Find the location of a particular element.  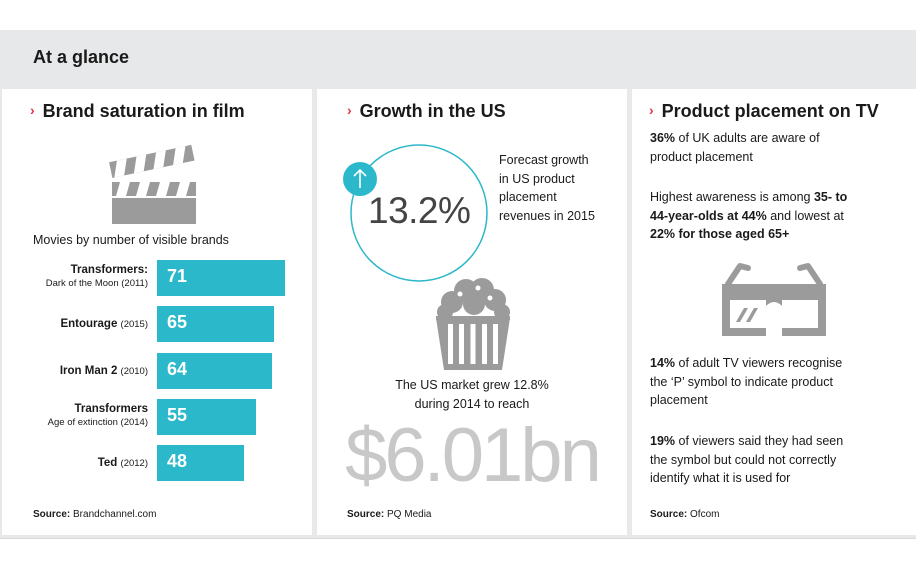

source-us: Source: PQ Media is located at coordinates (389, 514).